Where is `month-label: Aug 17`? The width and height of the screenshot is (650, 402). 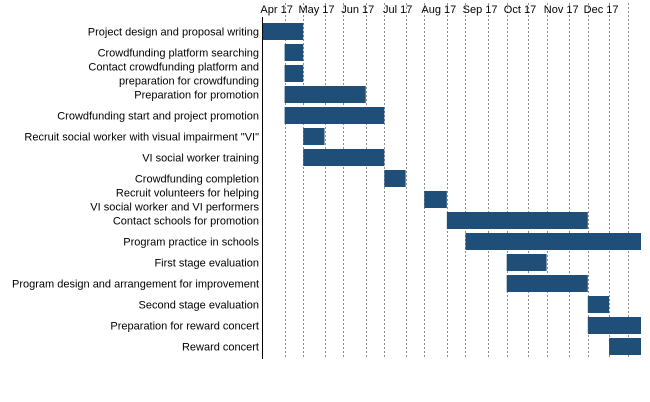 month-label: Aug 17 is located at coordinates (438, 10).